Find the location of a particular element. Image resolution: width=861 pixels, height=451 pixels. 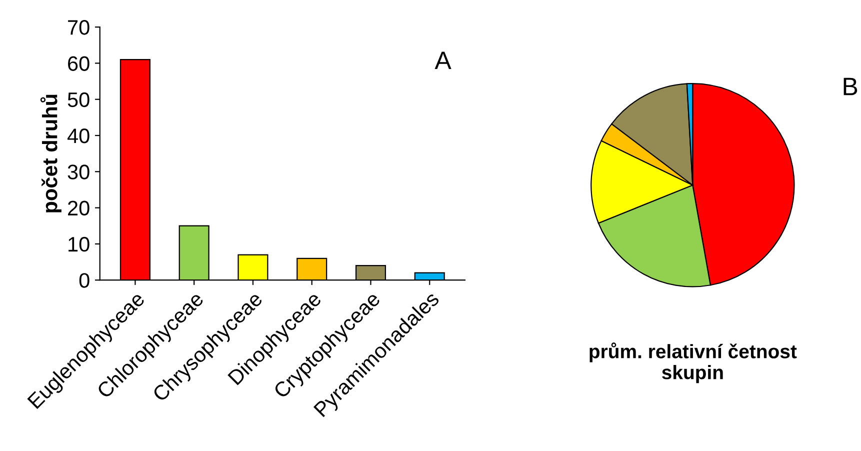

y-axis-title: počet druhů is located at coordinates (51, 153).